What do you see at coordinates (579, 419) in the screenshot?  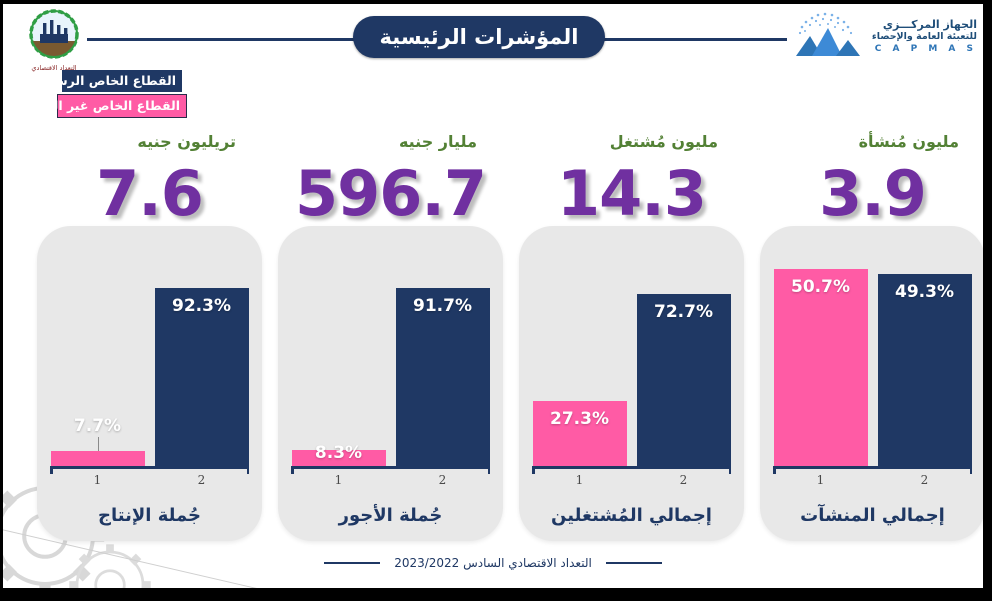 I see `bar-value-label: 27.3%` at bounding box center [579, 419].